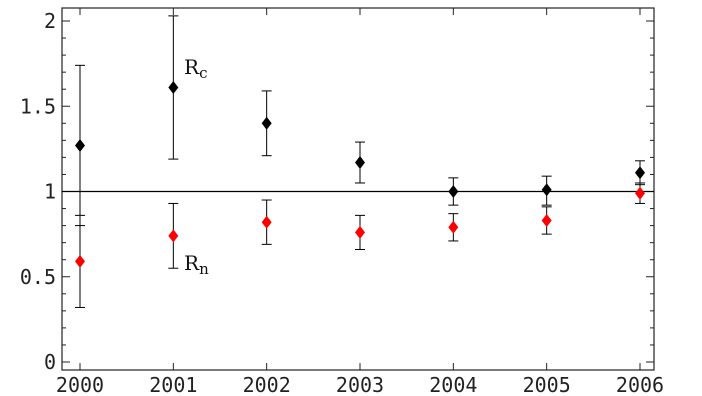  I want to click on x-tick-label-2002: 2002, so click(267, 384).